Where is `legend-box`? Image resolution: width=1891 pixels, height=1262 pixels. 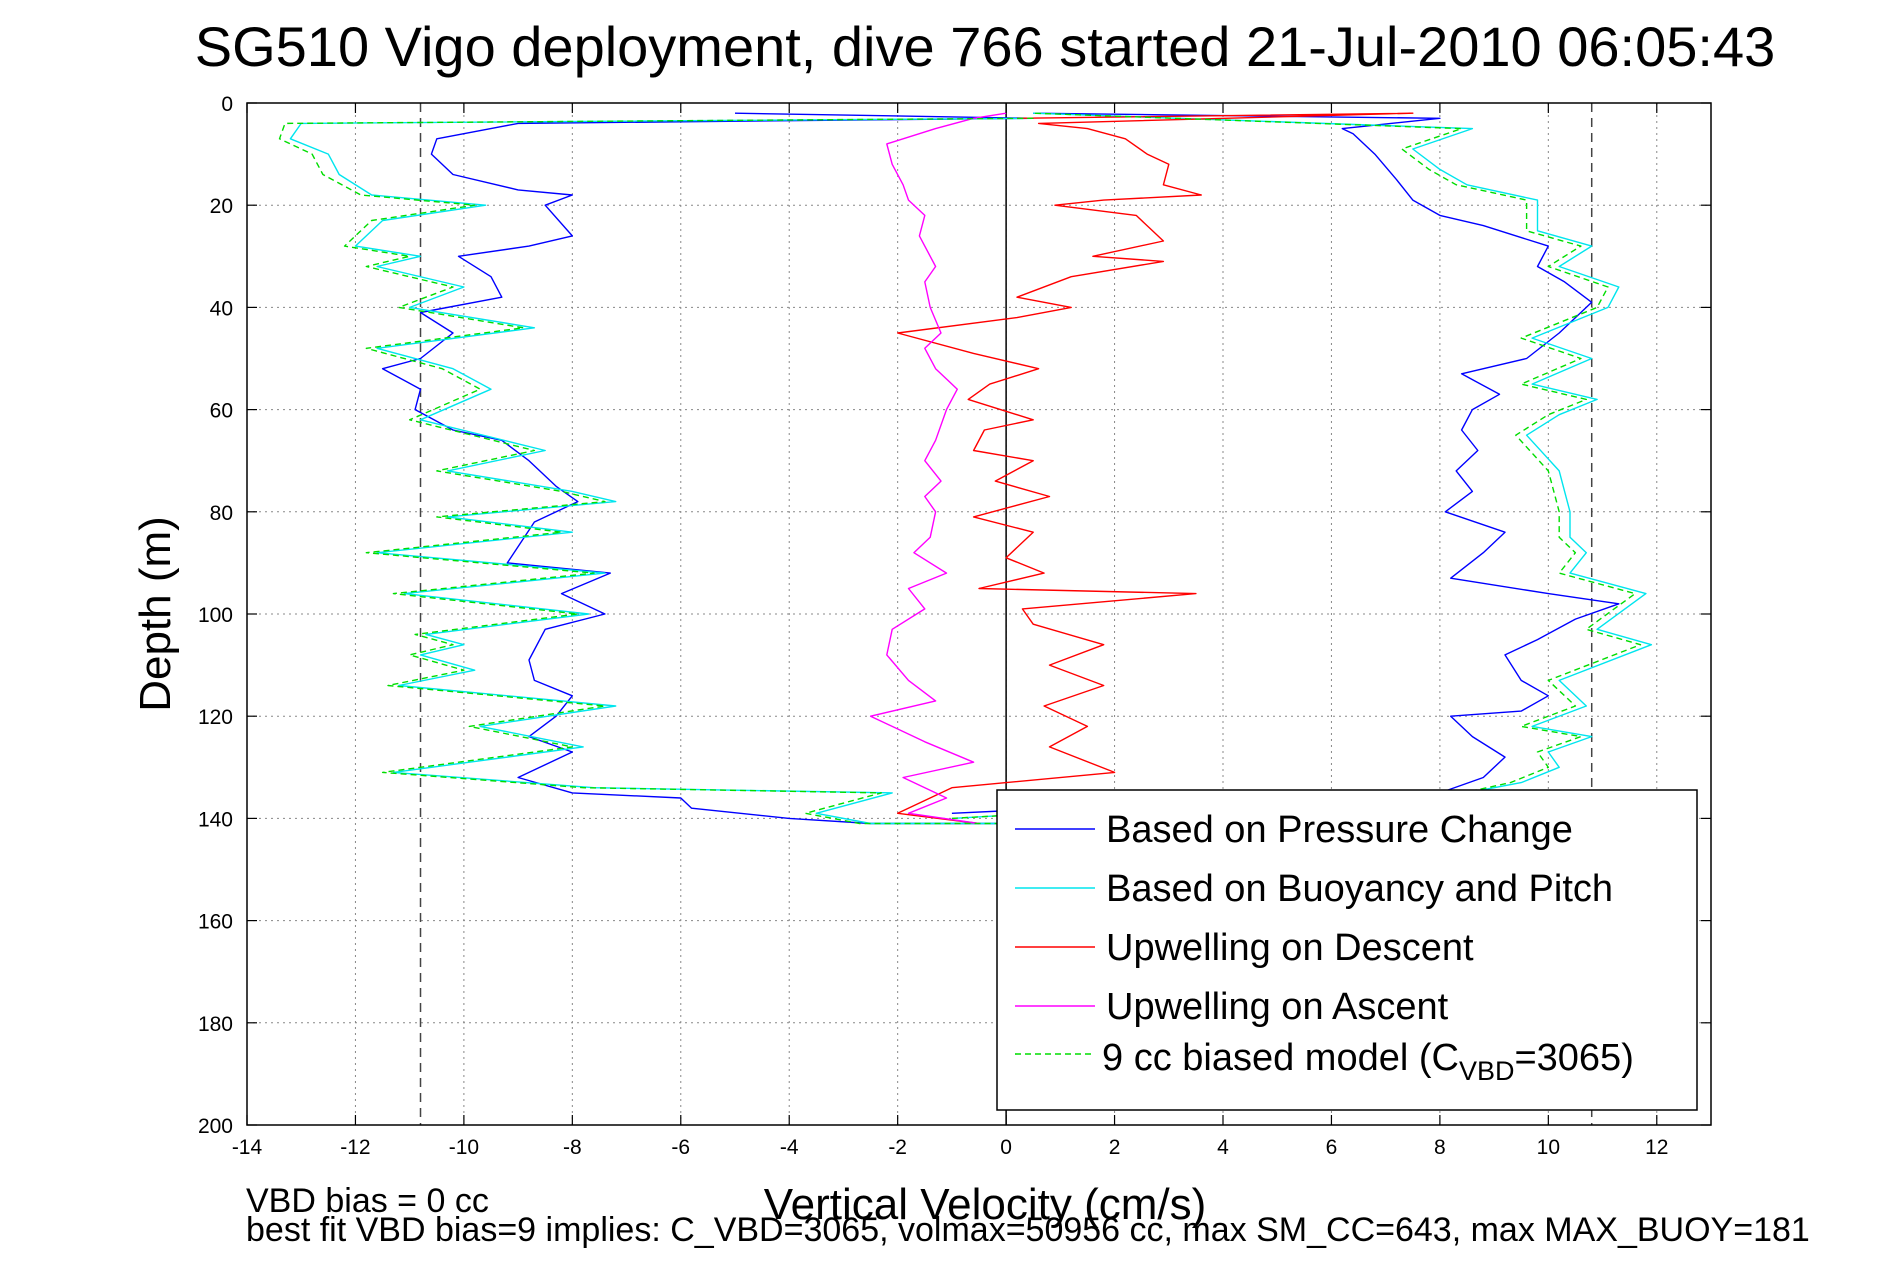
legend-box is located at coordinates (1347, 950).